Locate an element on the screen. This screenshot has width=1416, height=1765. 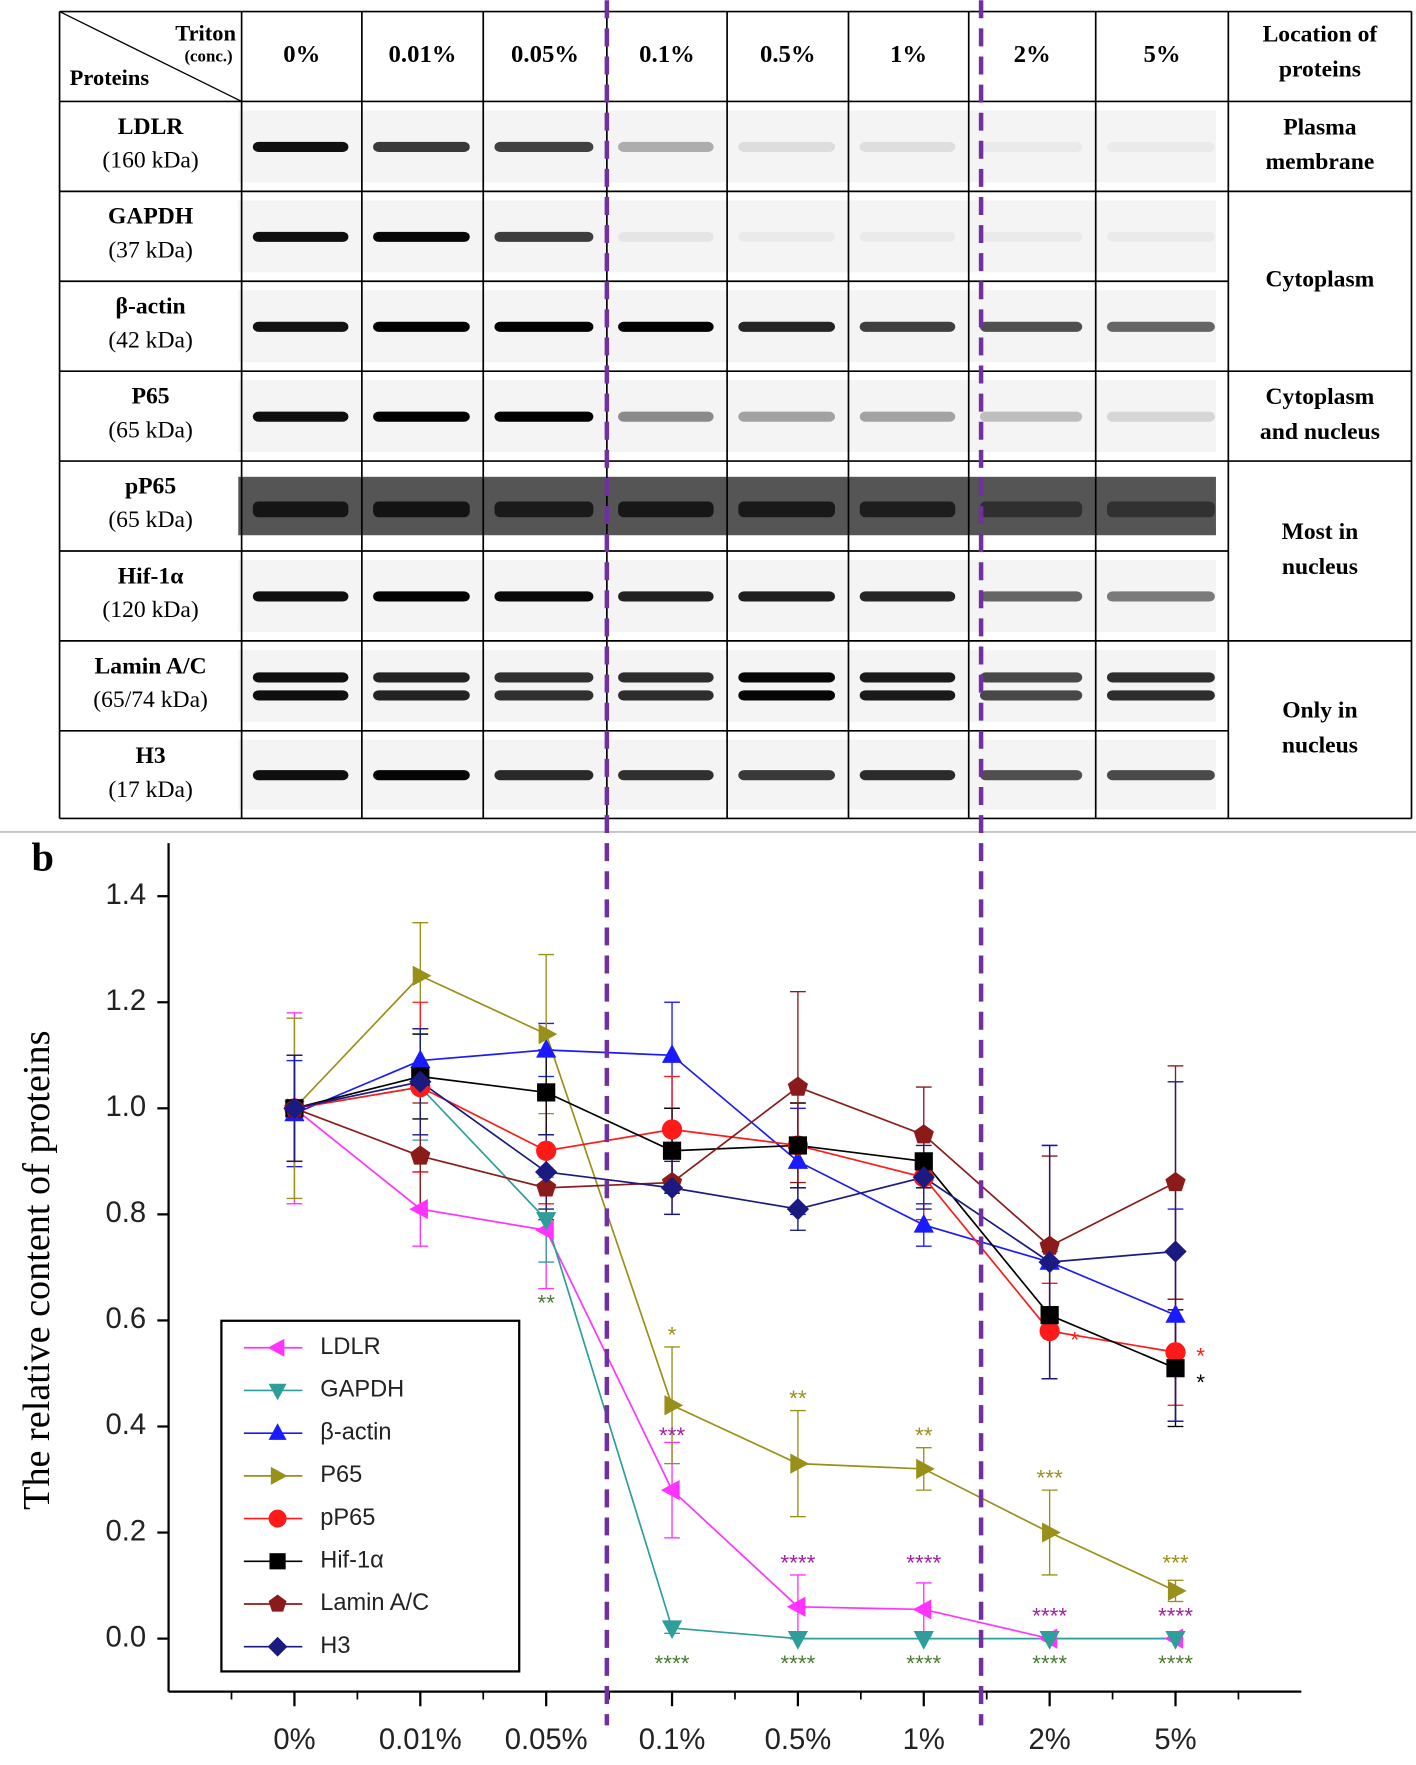
y-axis-title: The relative content of proteins is located at coordinates (37, 1270).